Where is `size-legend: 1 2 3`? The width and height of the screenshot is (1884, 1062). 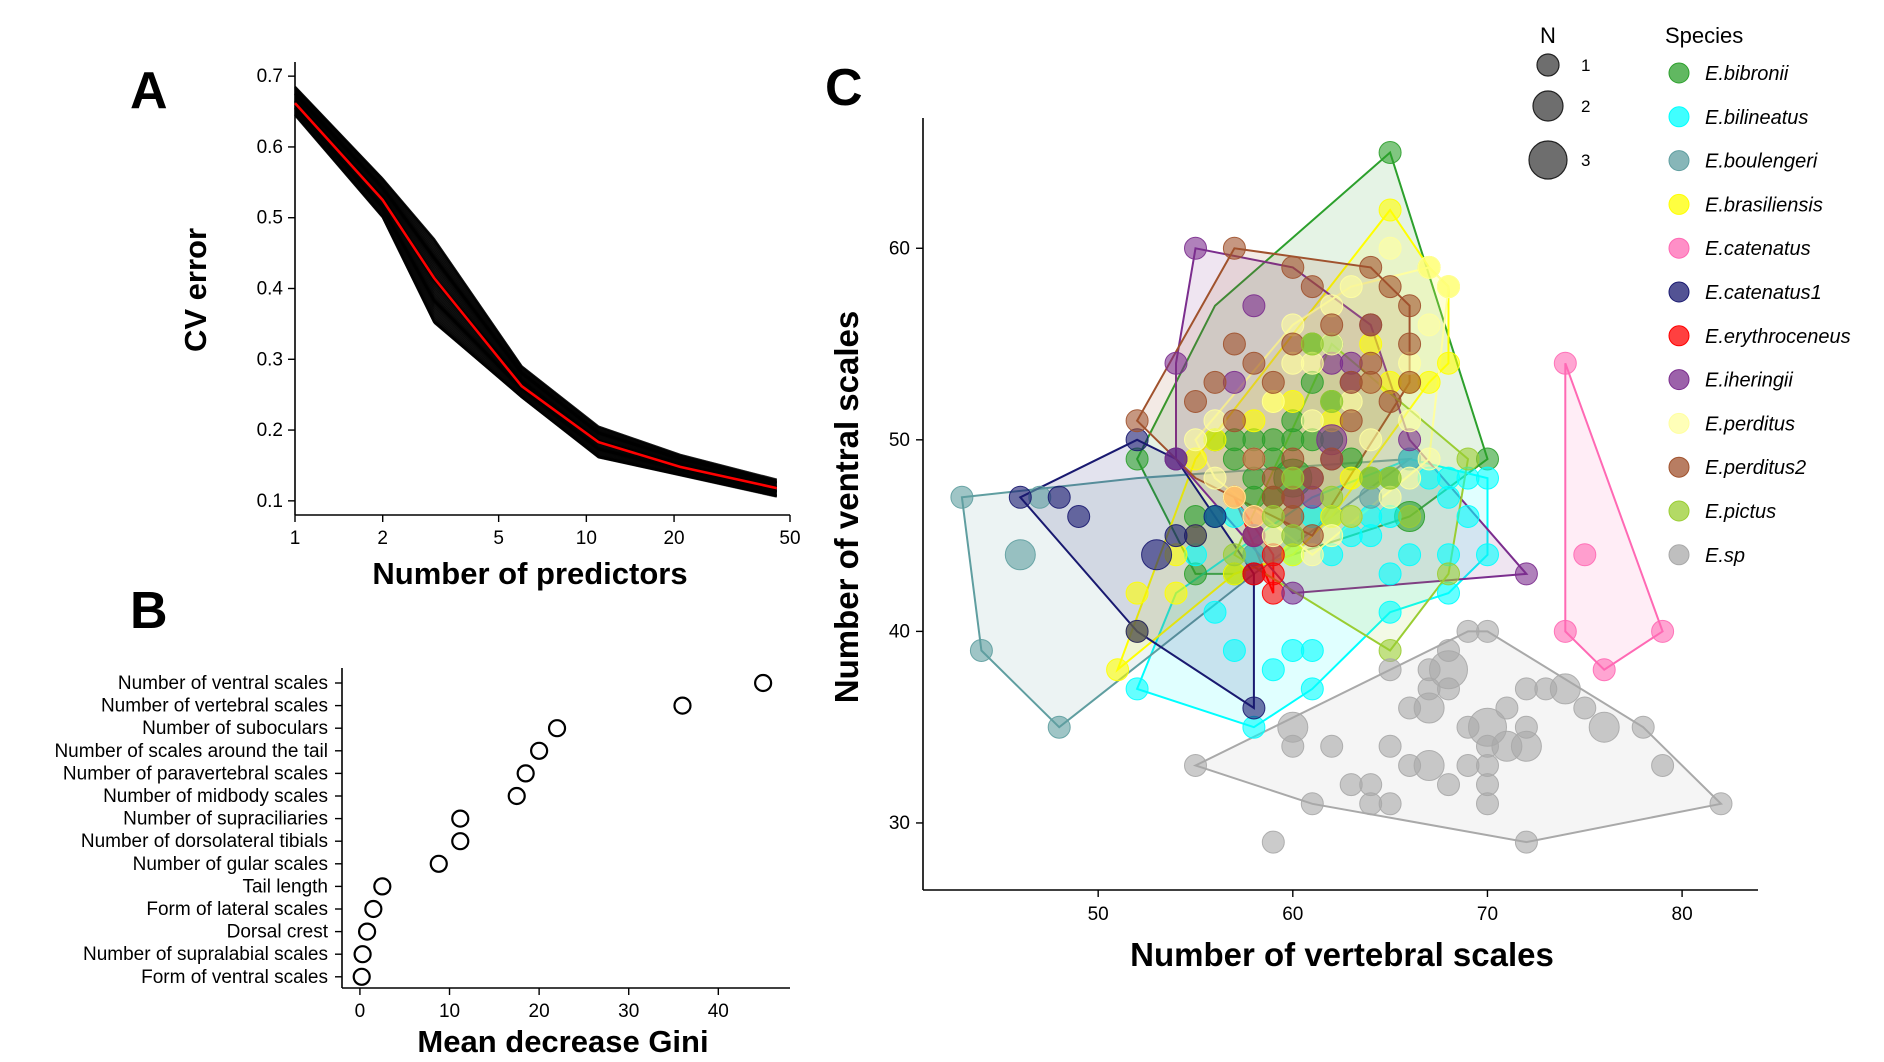 size-legend: 1 2 3 is located at coordinates (1559, 116).